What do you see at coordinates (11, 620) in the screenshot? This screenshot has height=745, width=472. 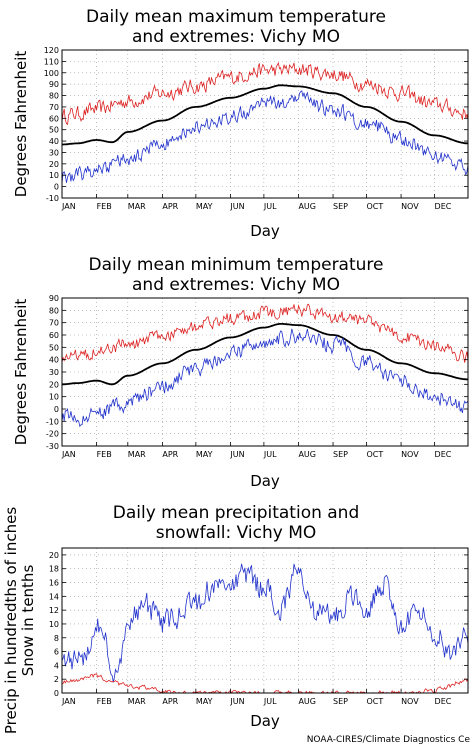 I see `y-axis-label: Precip in hundredths of inches` at bounding box center [11, 620].